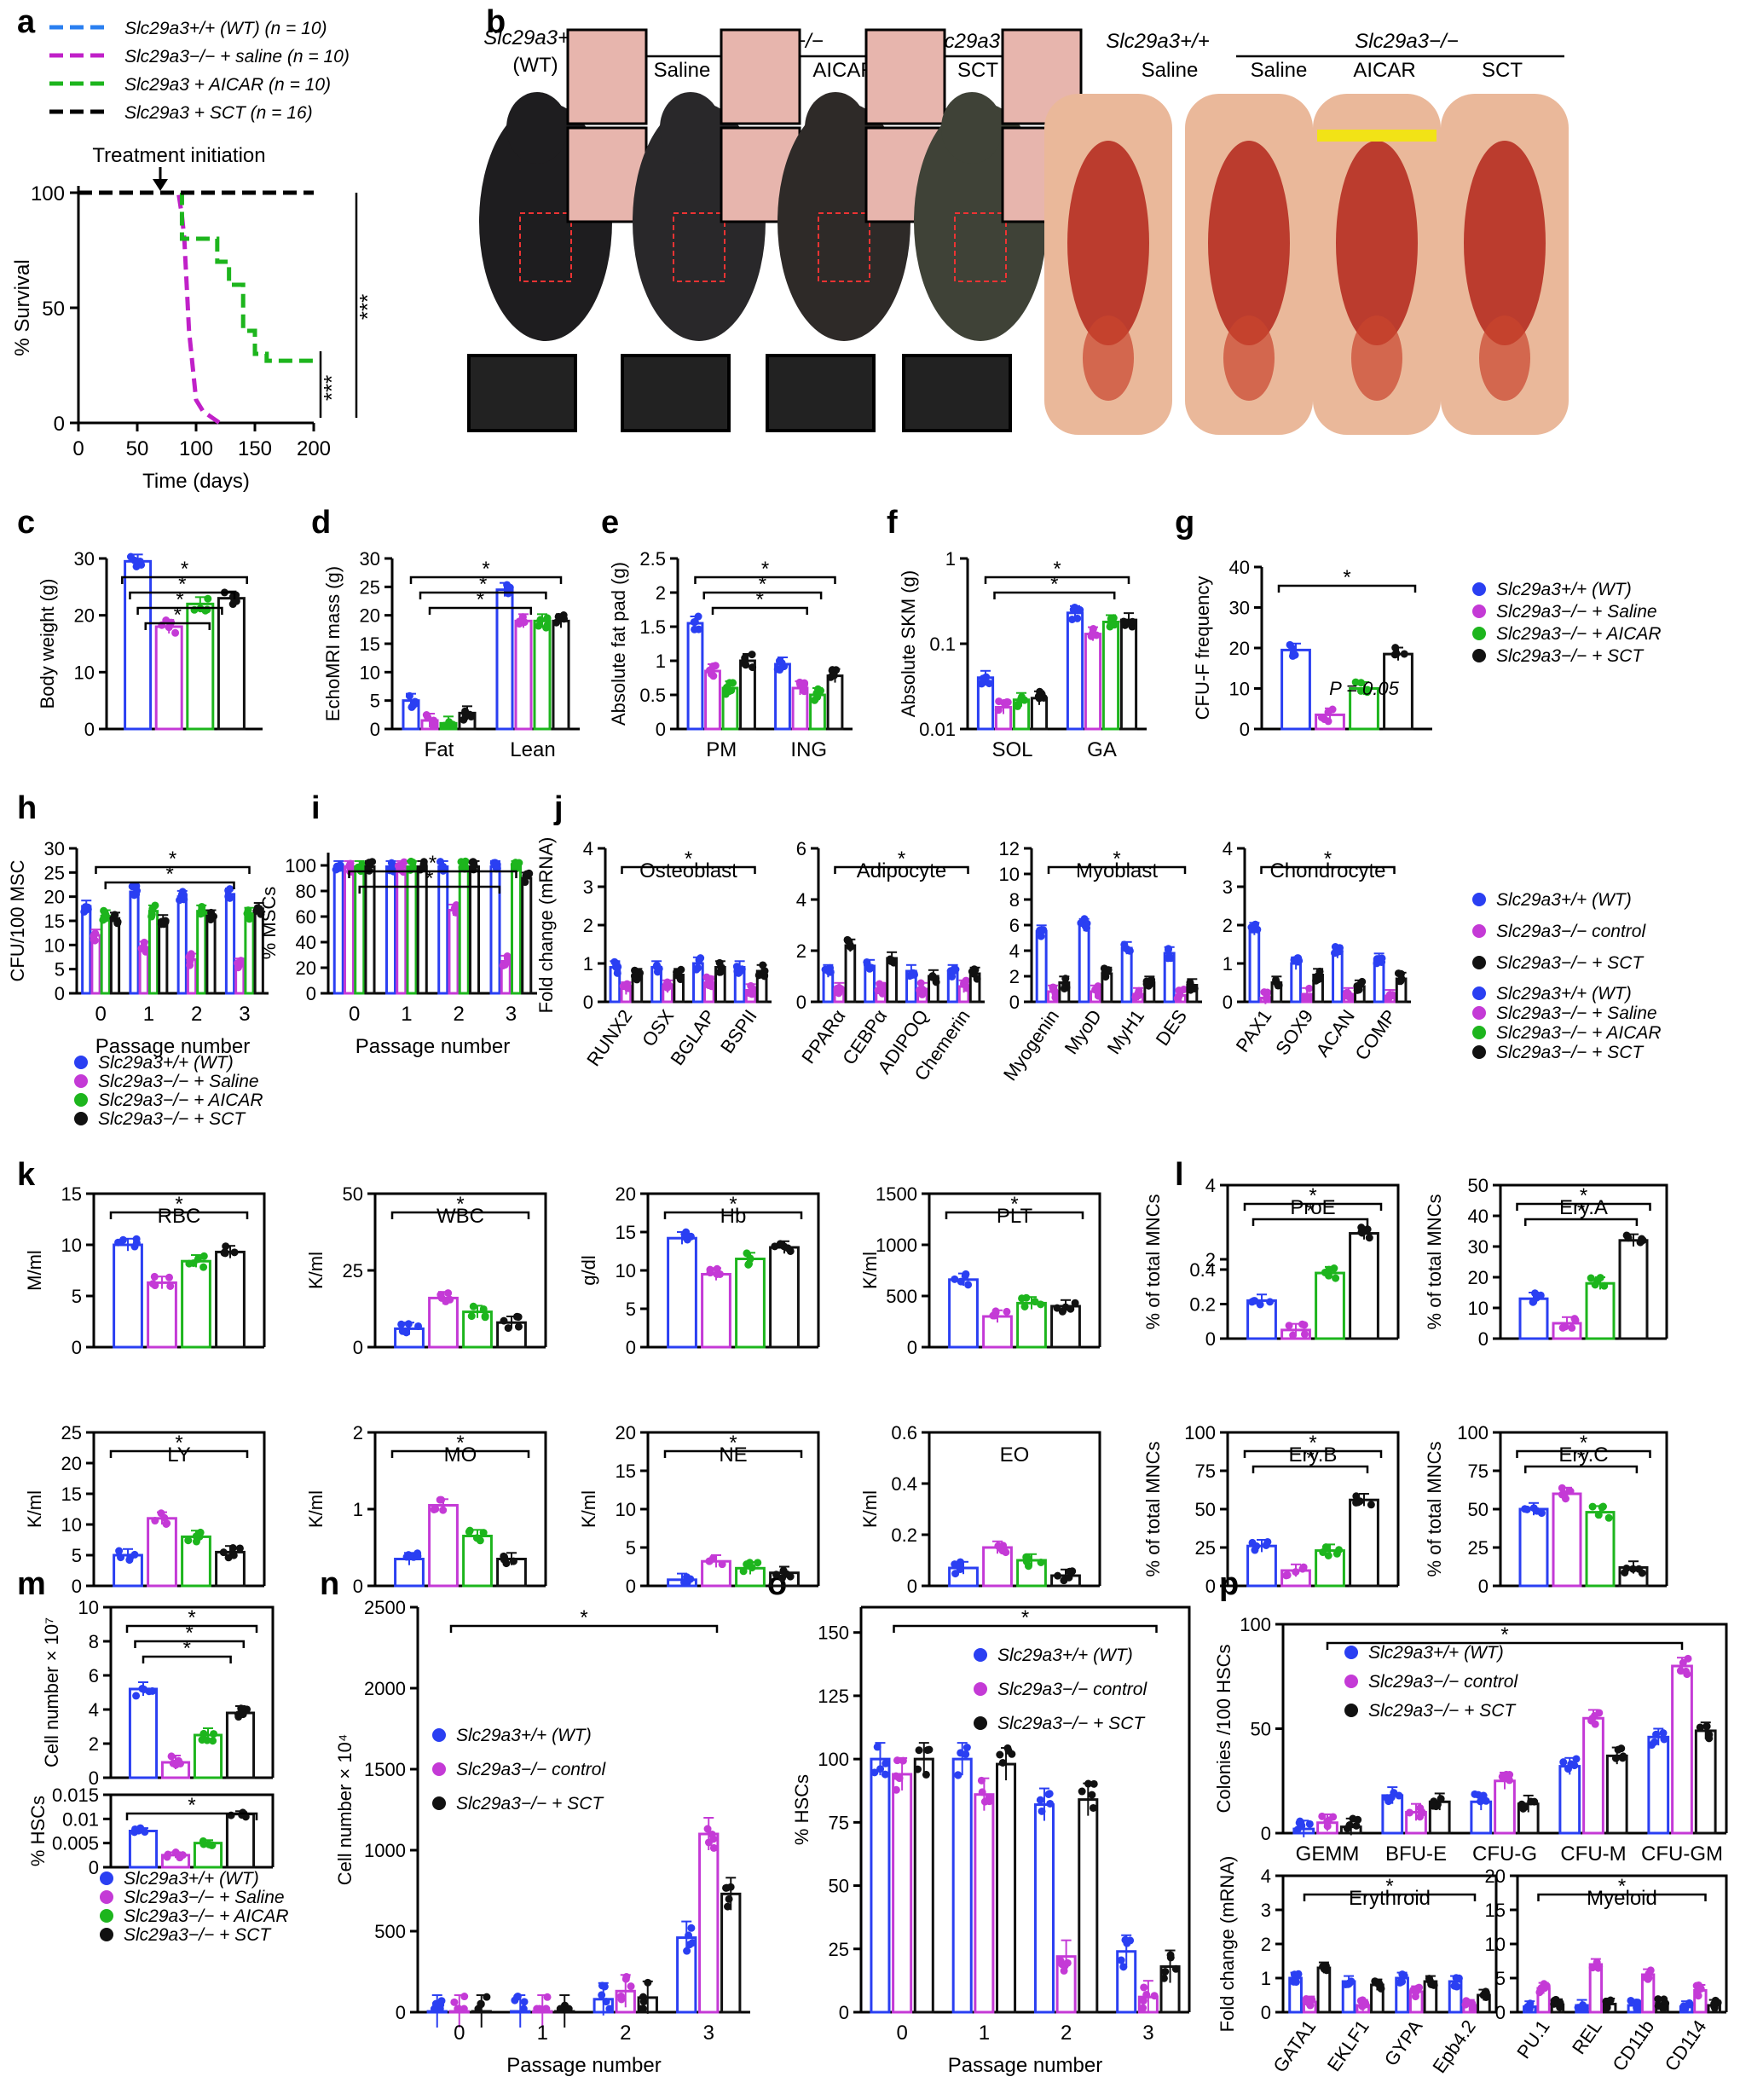 Image resolution: width=1740 pixels, height=2100 pixels. Describe the element at coordinates (1205, 1548) in the screenshot. I see `y-tick-label: 25` at that location.